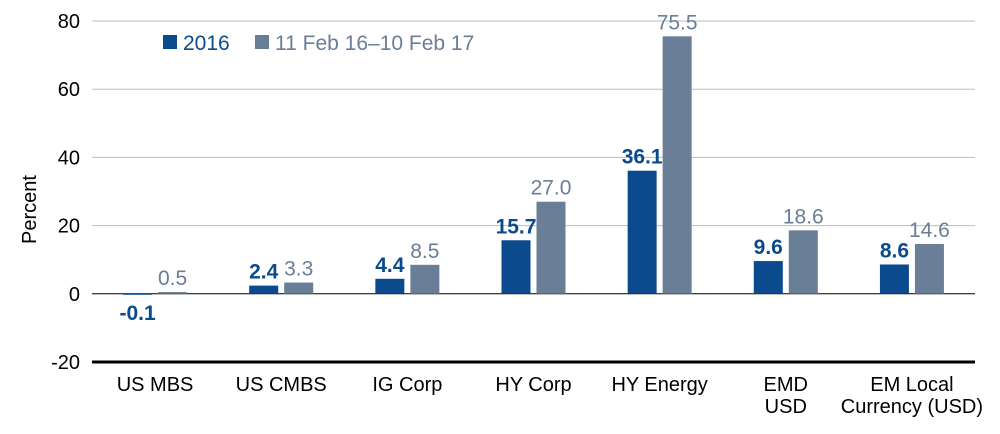  Describe the element at coordinates (264, 272) in the screenshot. I see `data-label: 2.4` at that location.